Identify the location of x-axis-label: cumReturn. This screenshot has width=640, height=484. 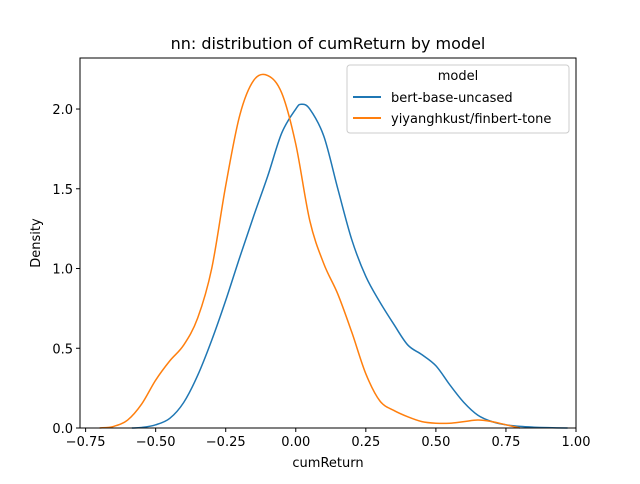
(327, 463).